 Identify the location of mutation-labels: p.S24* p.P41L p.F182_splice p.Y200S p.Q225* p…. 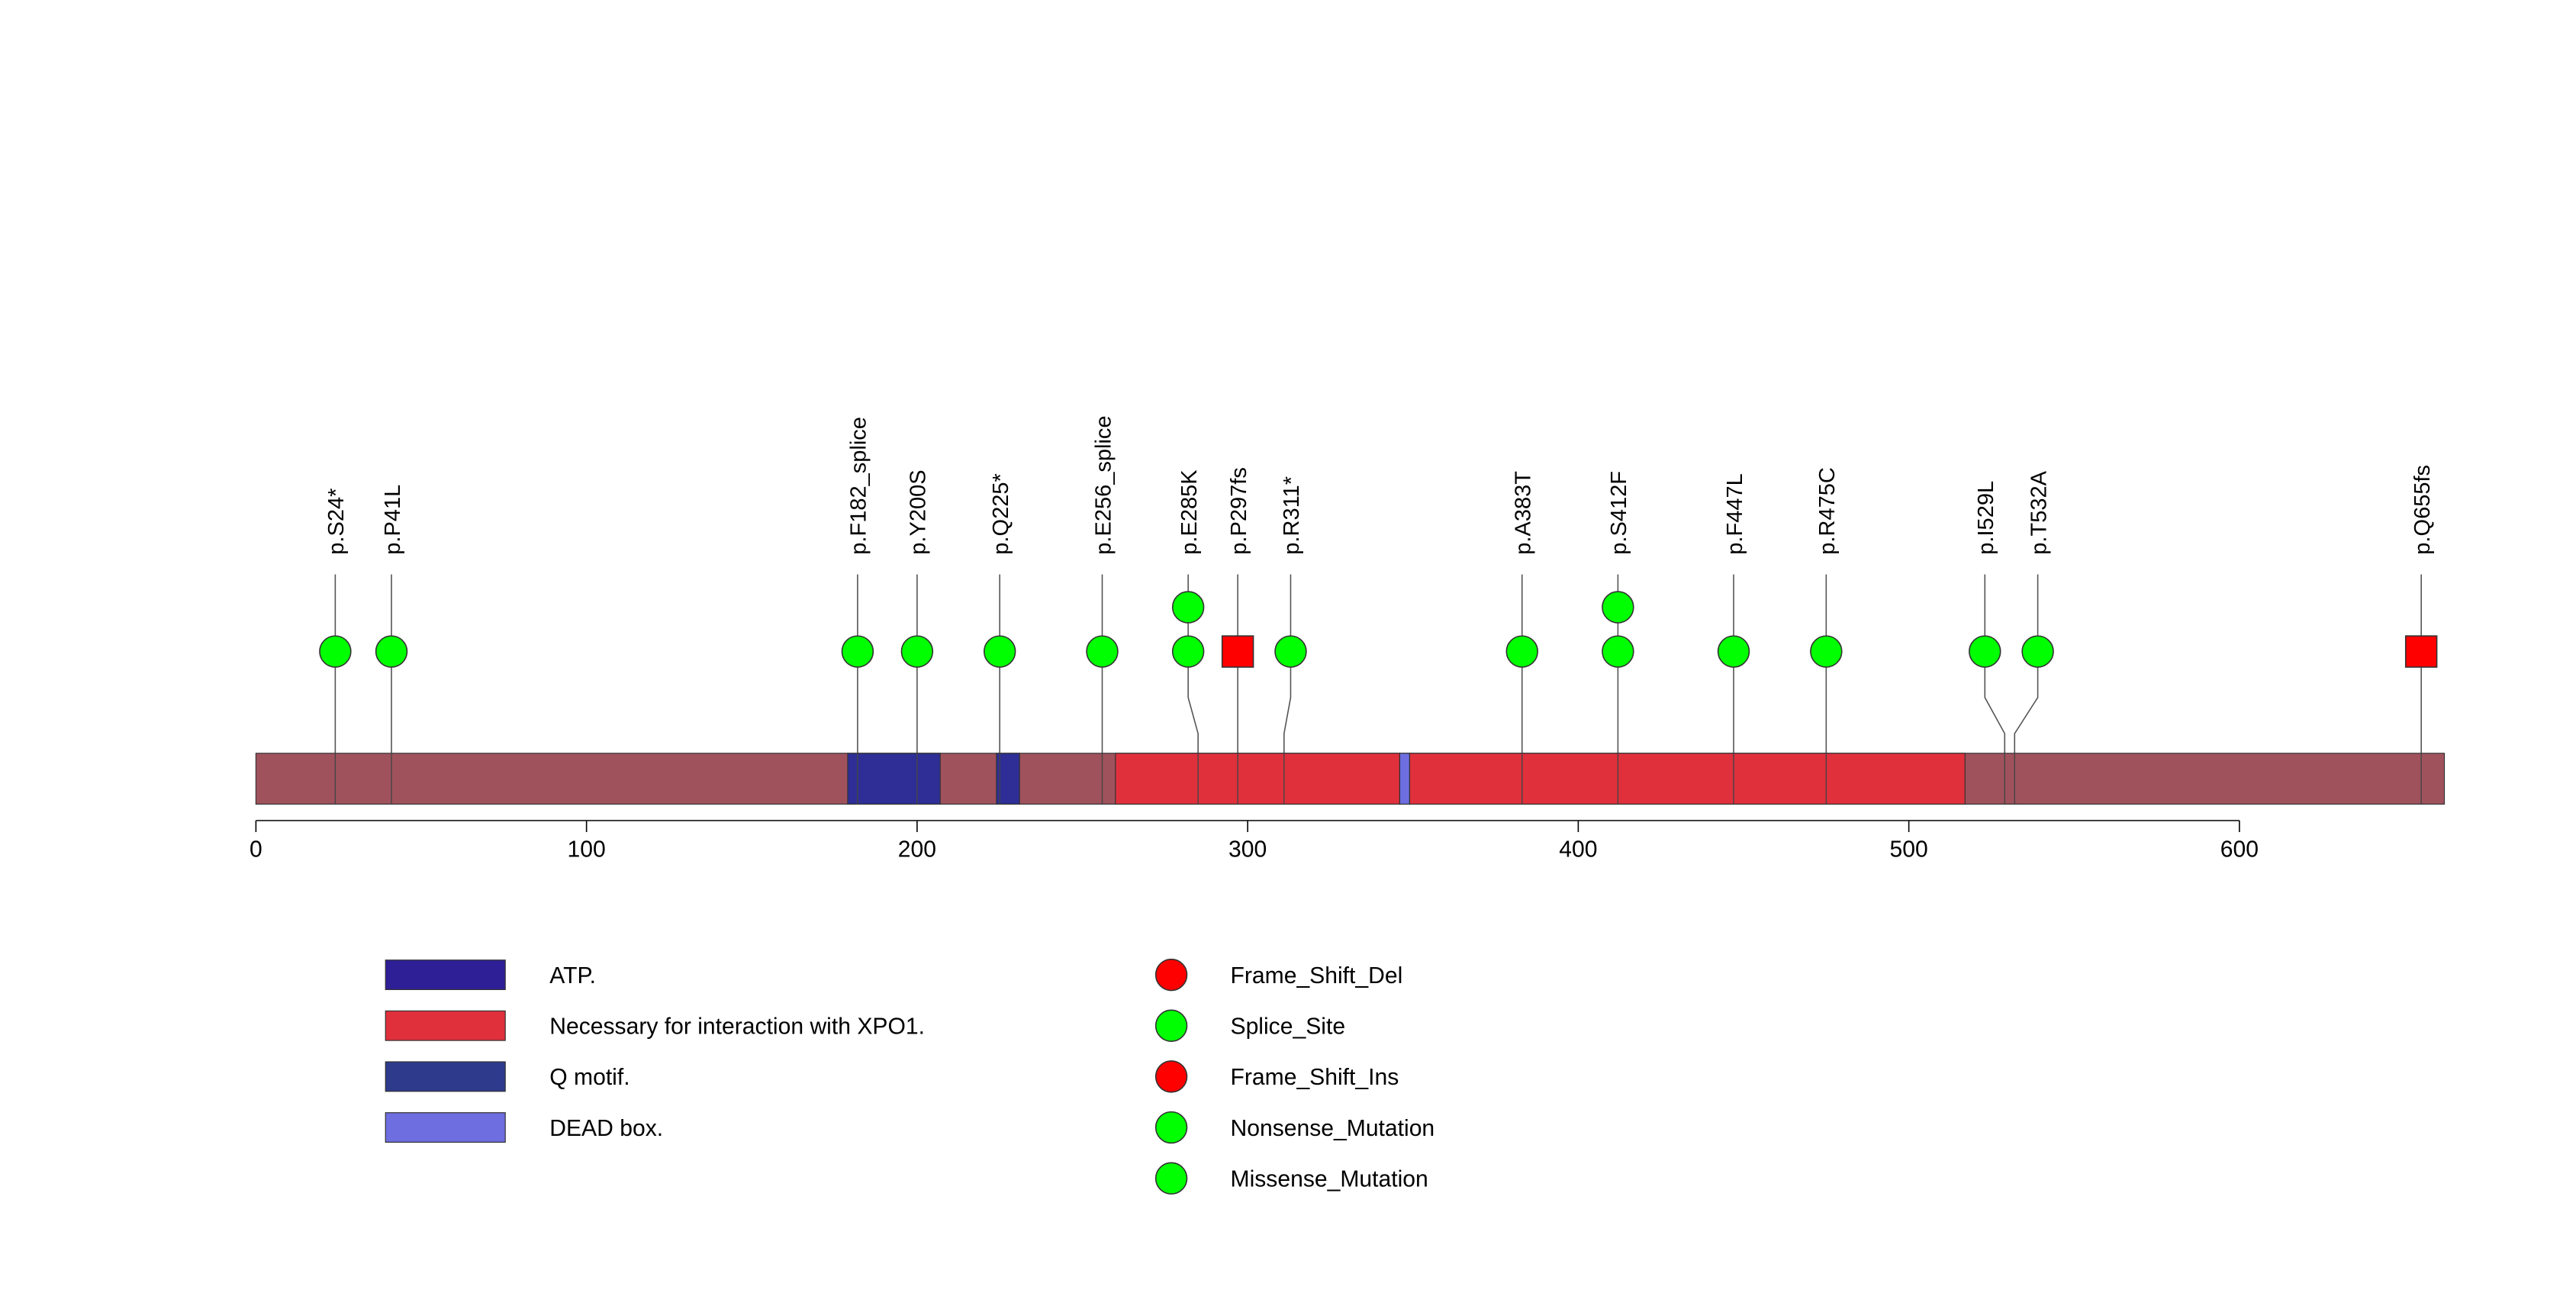
(1379, 485).